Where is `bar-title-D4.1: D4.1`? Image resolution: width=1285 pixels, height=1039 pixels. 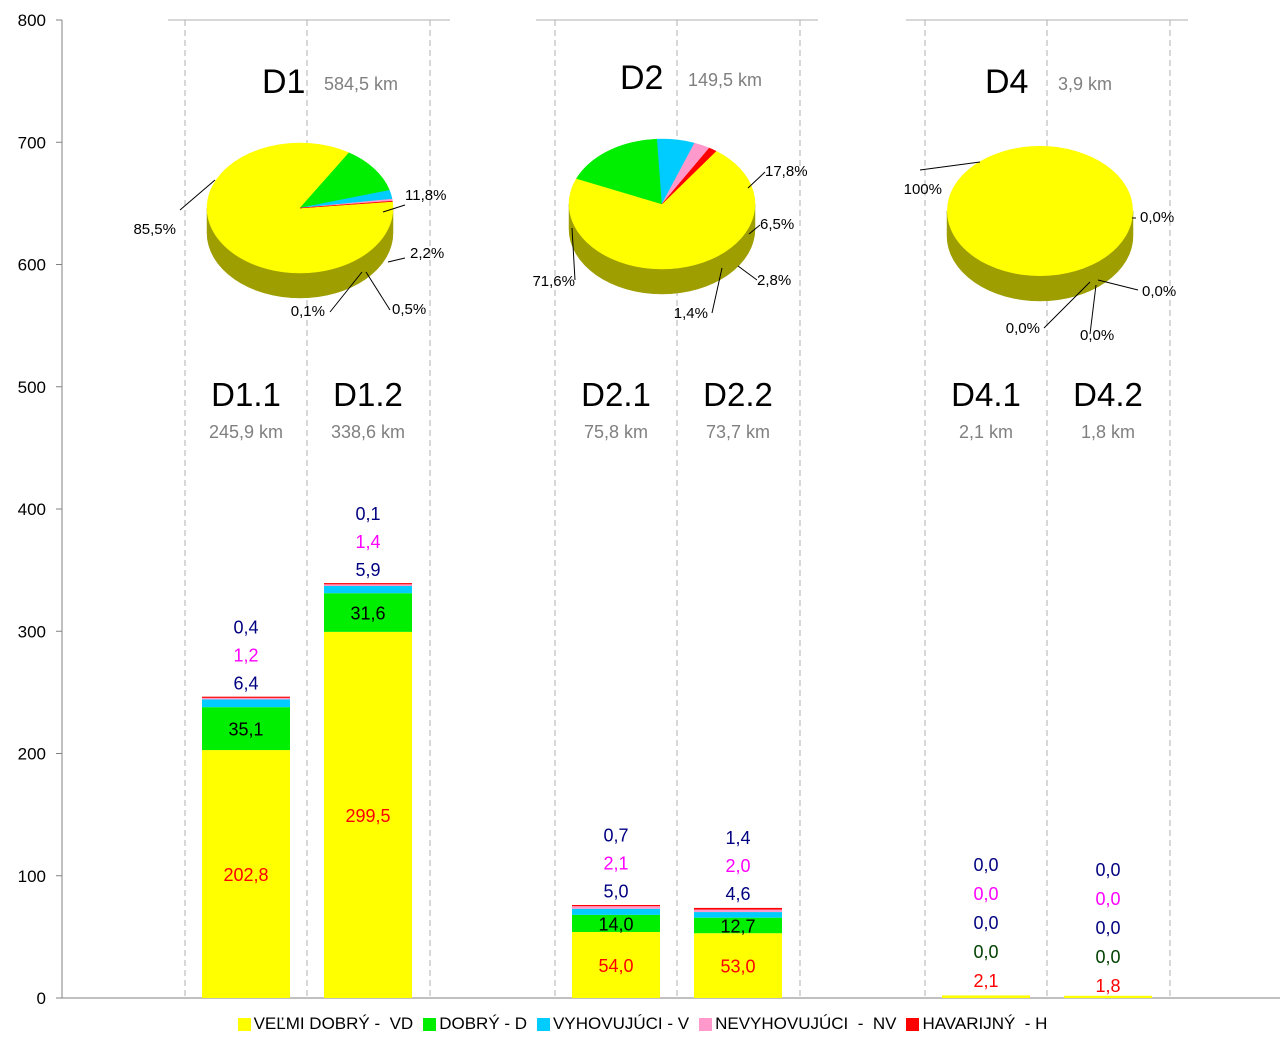
bar-title-D4.1: D4.1 is located at coordinates (986, 394).